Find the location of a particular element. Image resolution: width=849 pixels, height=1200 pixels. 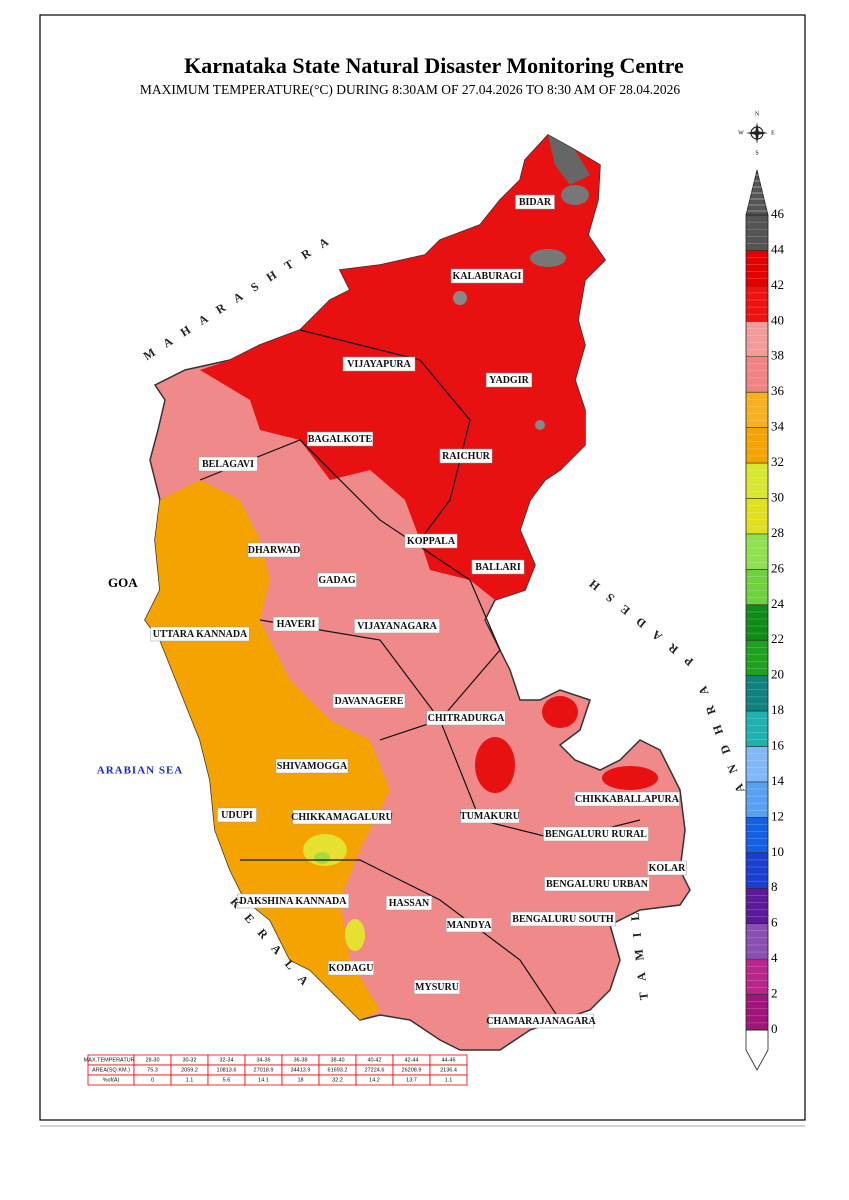

compass-needle is located at coordinates (757, 133).